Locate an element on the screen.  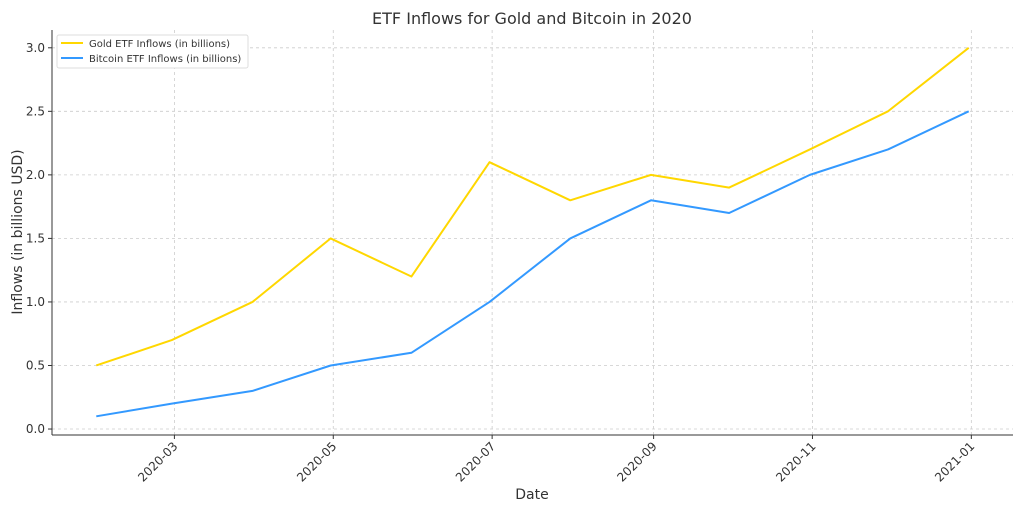
y-tick-label: 2.0 is located at coordinates (35, 175).